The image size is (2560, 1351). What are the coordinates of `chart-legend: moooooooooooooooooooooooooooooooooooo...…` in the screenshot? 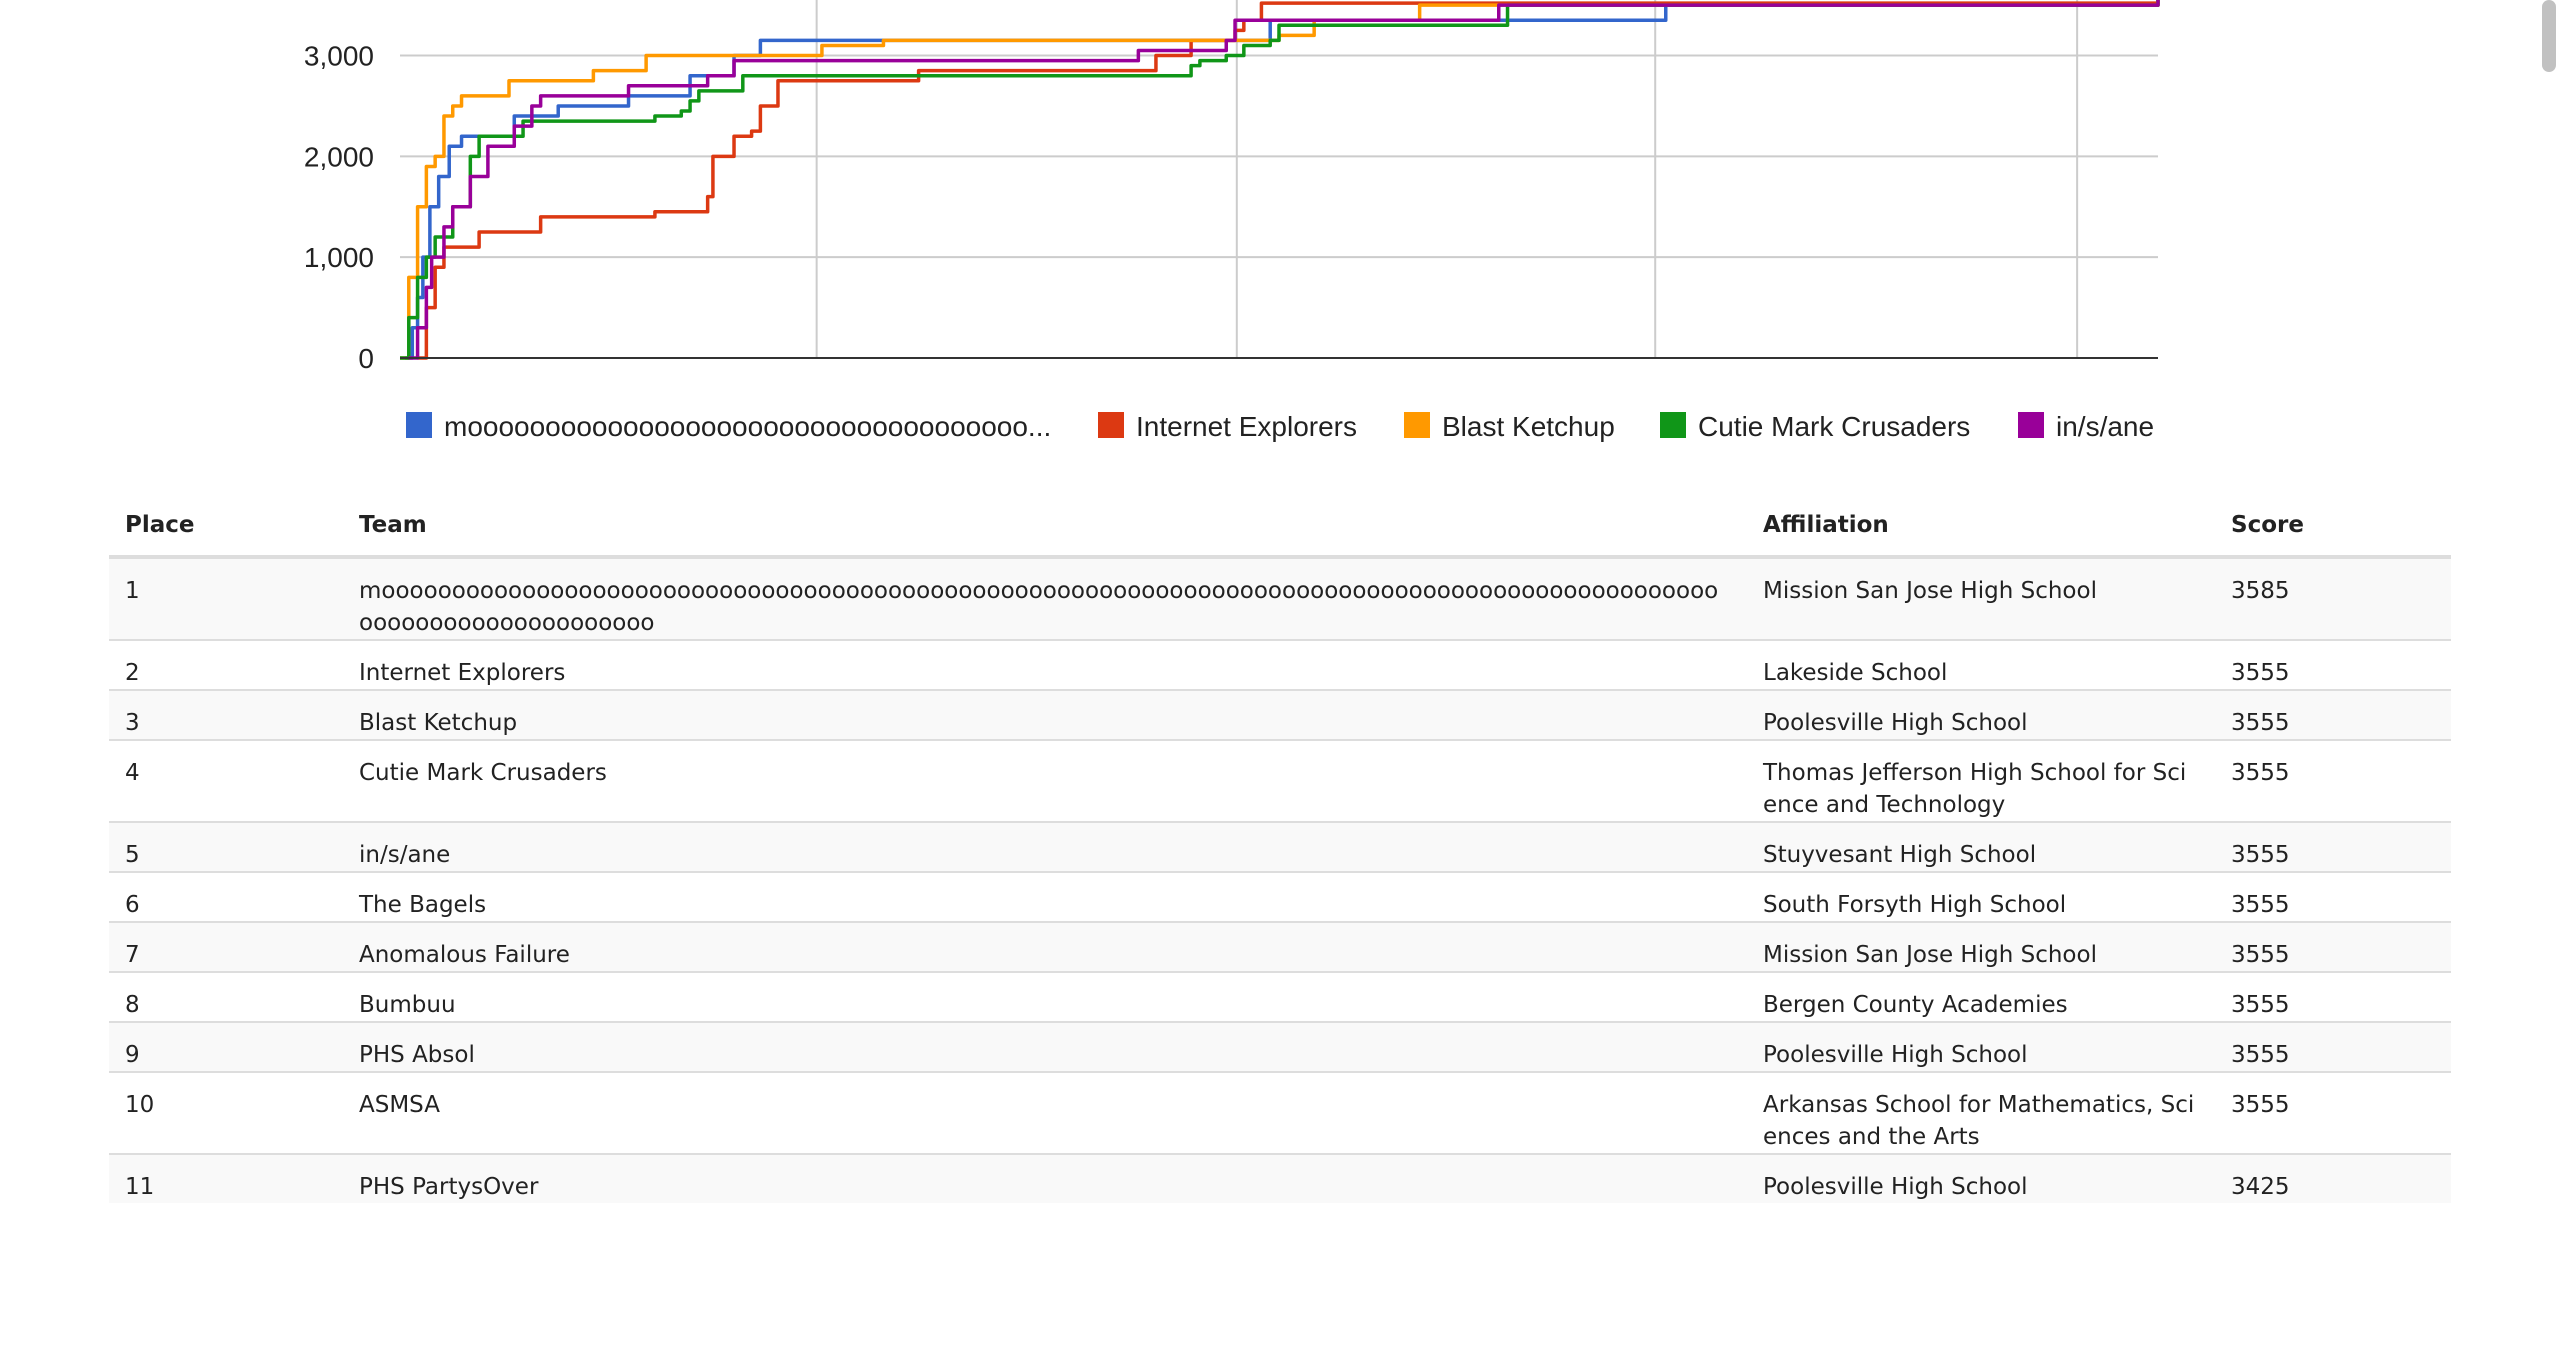 It's located at (1280, 426).